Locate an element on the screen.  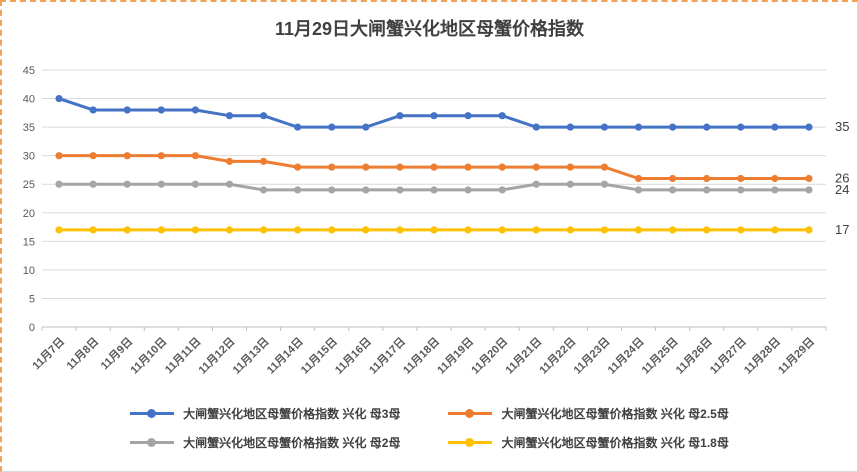
series-end-label: 26 is located at coordinates (842, 178).